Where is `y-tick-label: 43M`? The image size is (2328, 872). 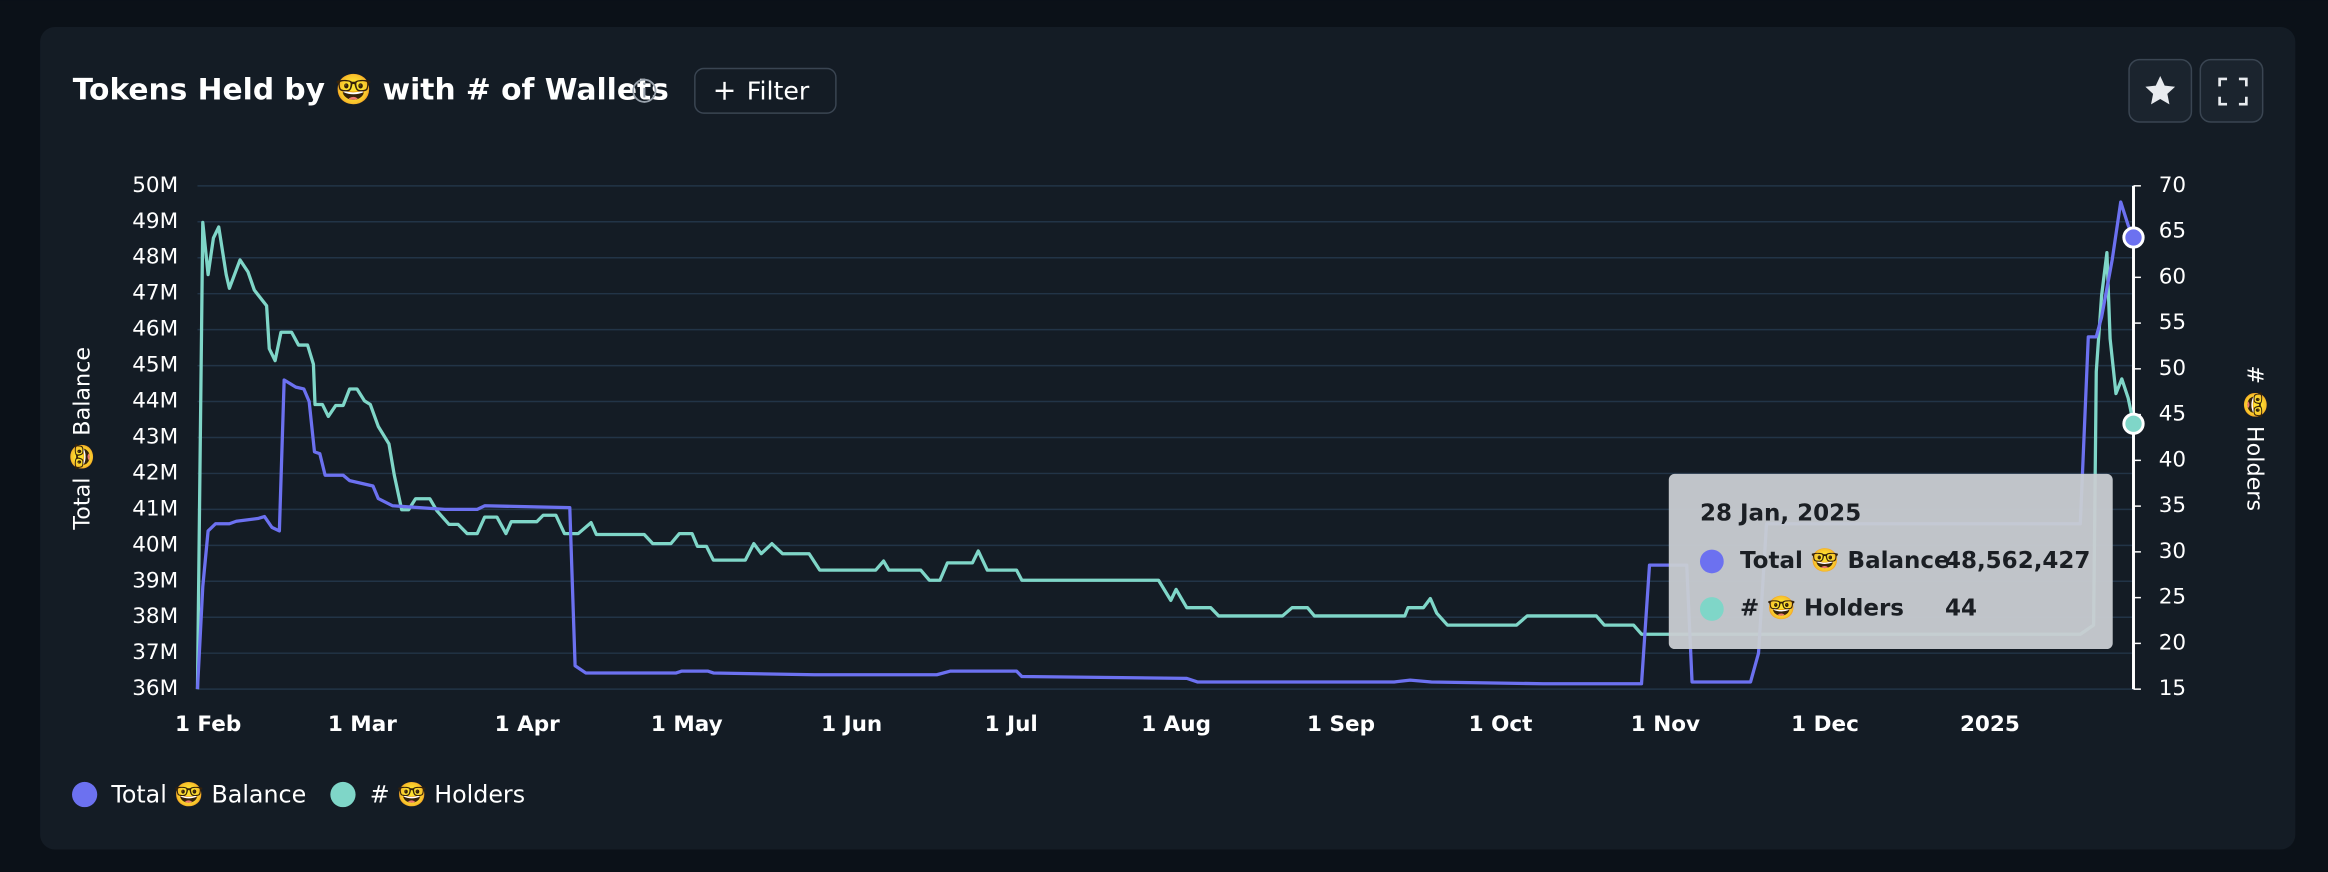
y-tick-label: 43M is located at coordinates (155, 436).